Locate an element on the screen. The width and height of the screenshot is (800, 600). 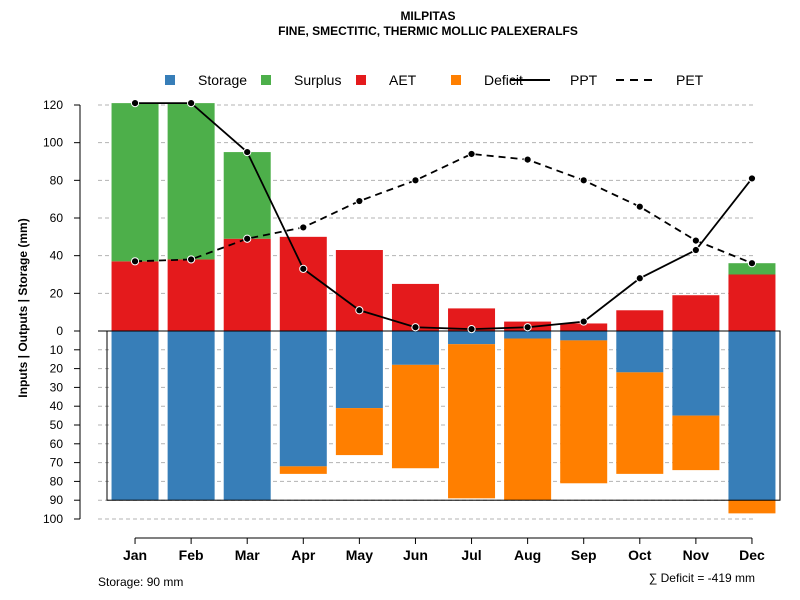
point-pet-apr is located at coordinates (303, 227).